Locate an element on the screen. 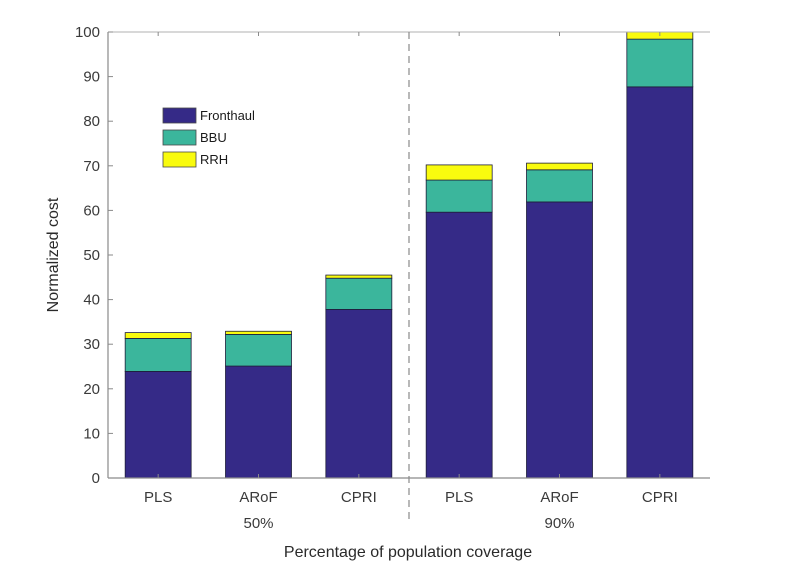 The width and height of the screenshot is (791, 583). y-tick-label: 50 is located at coordinates (91, 255).